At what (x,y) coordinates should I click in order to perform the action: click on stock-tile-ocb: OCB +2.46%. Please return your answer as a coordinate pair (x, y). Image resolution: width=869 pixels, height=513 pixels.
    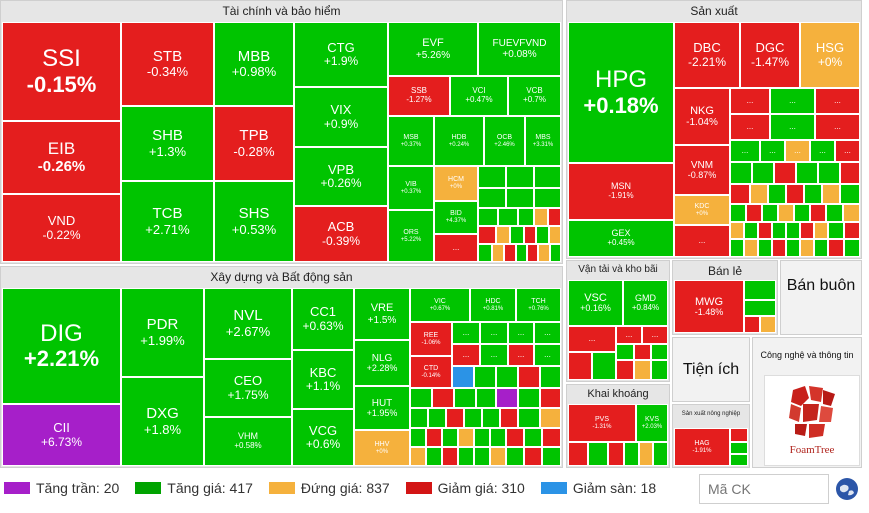
    Looking at the image, I should click on (504, 141).